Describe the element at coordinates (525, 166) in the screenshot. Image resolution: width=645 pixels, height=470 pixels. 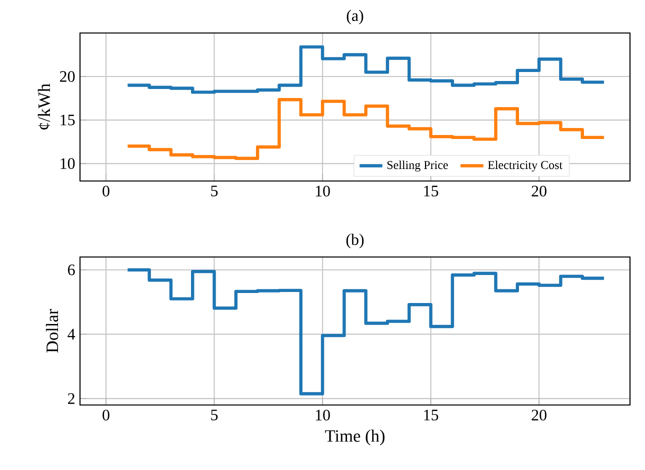
I see `legend-label: Electricity Cost` at that location.